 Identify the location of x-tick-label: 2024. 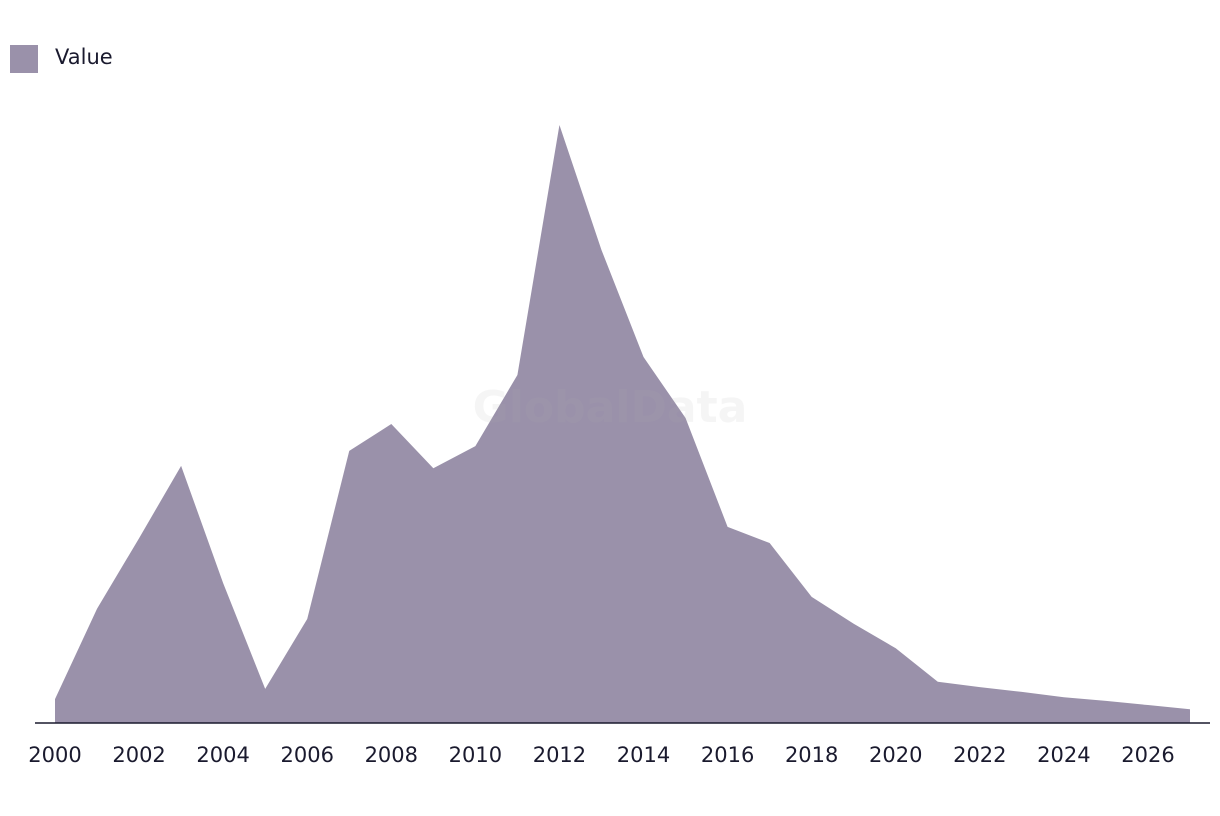
(1063, 755).